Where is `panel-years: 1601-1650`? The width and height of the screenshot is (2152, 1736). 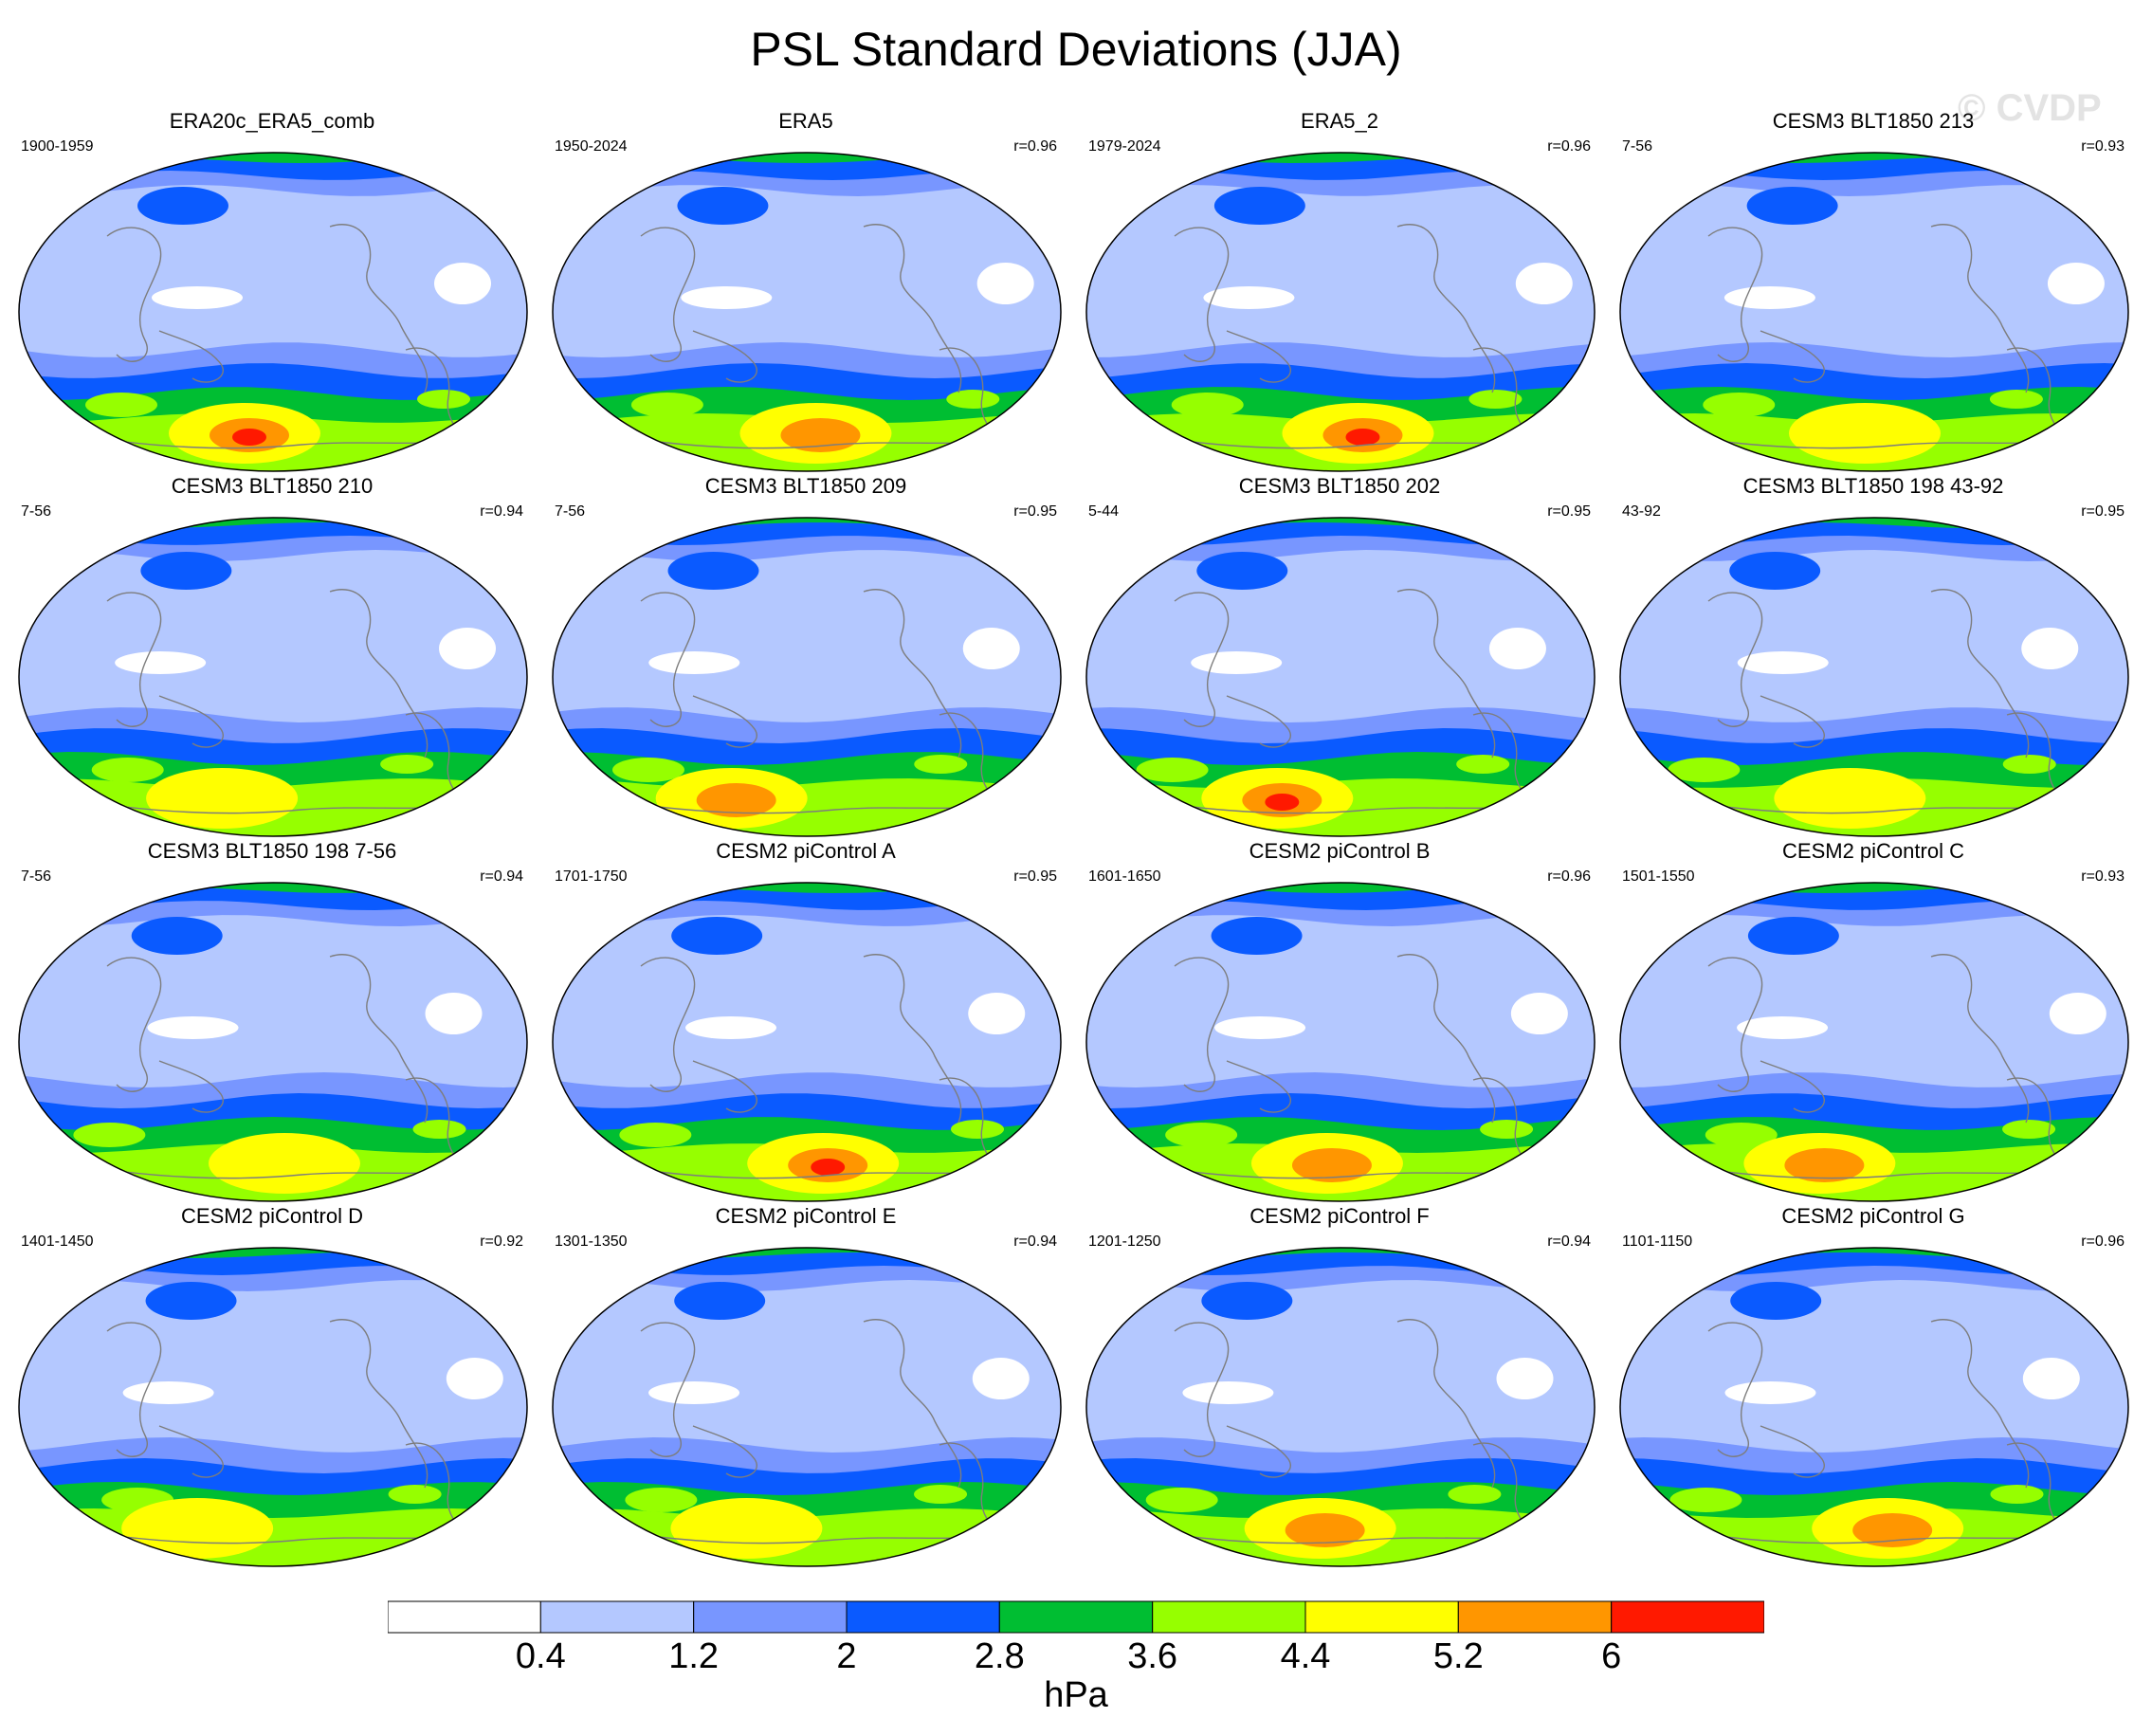 panel-years: 1601-1650 is located at coordinates (1124, 876).